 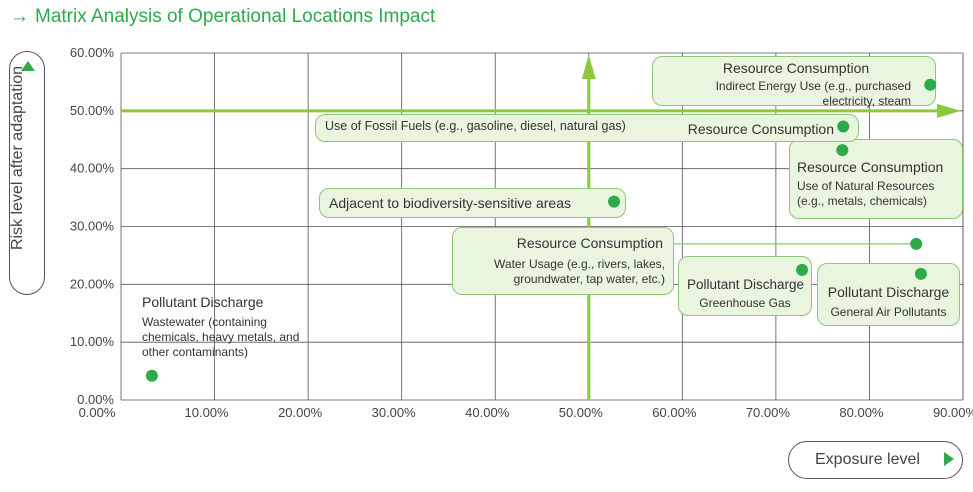 I want to click on annotation-biodiversity: Adjacent to biodiversity-sensitive areas, so click(x=472, y=203).